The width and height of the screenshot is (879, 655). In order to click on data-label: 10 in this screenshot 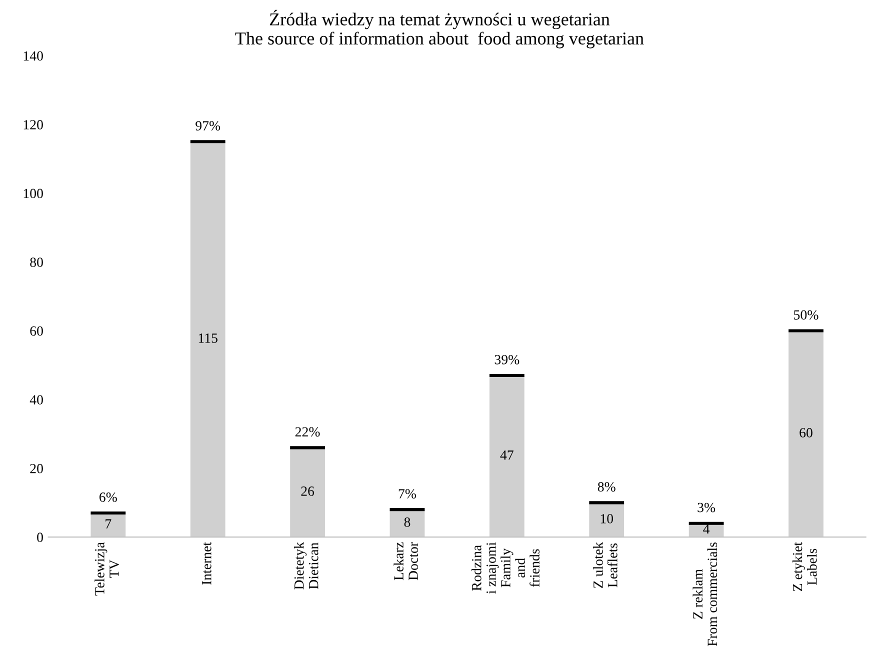, I will do `click(607, 519)`.